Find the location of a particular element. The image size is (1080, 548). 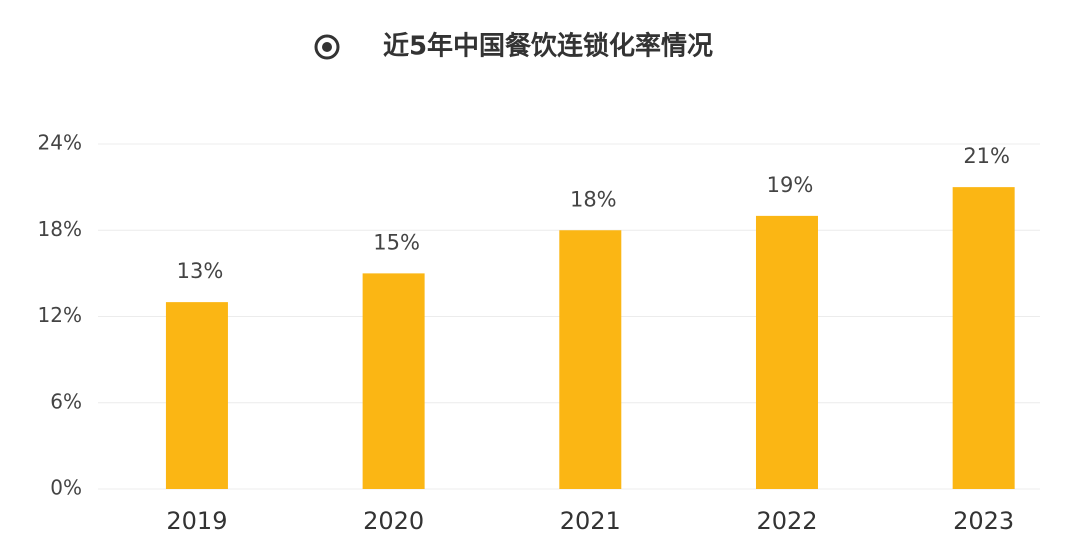

data-label: 13% is located at coordinates (200, 271).